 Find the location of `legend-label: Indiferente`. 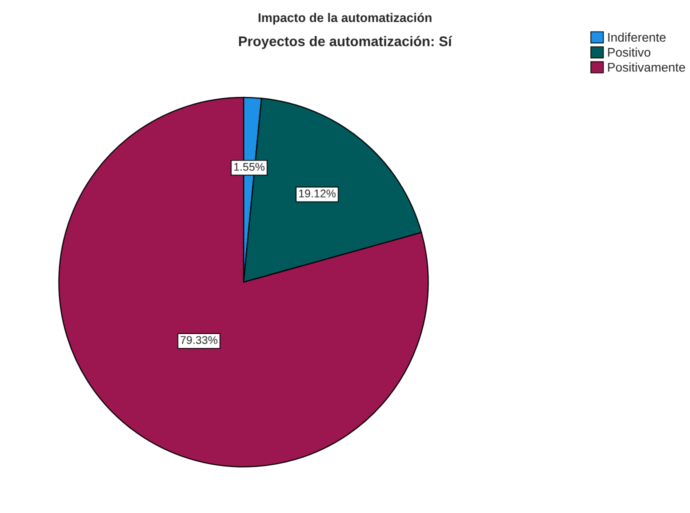

legend-label: Indiferente is located at coordinates (637, 37).